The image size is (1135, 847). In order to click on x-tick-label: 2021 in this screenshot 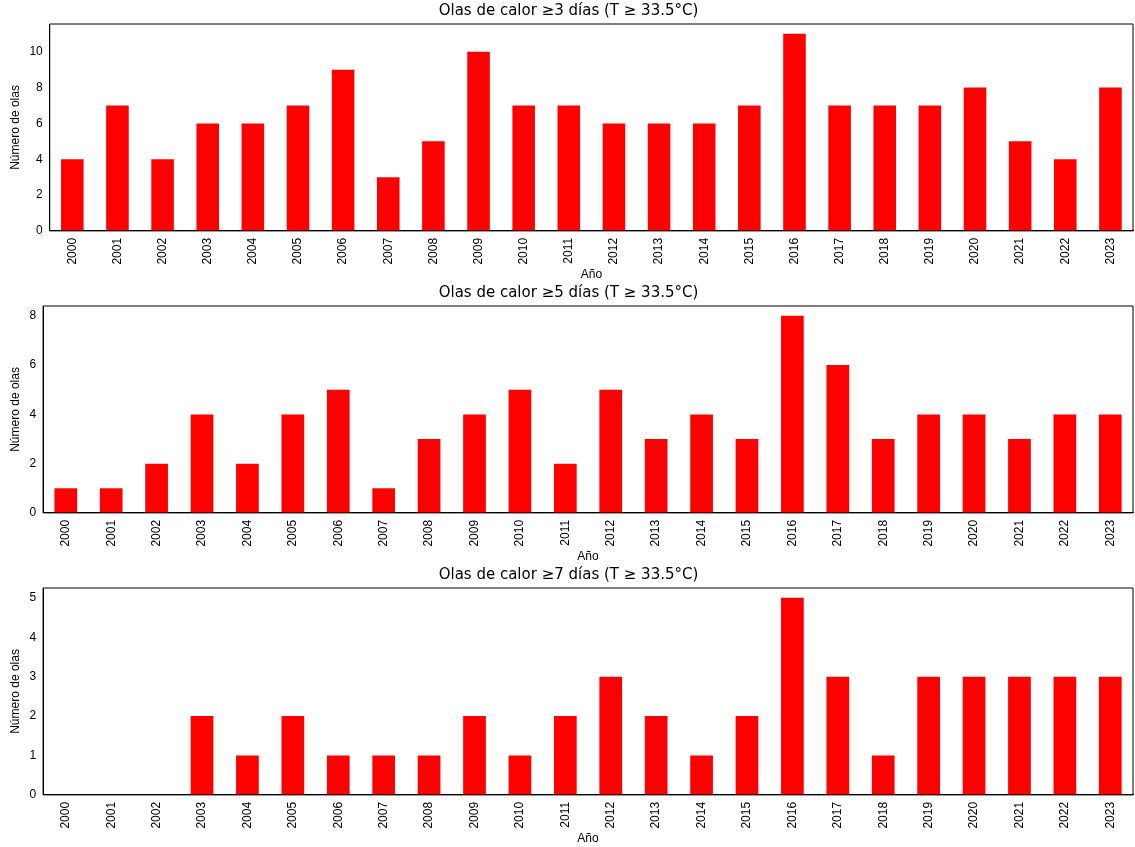, I will do `click(1019, 251)`.